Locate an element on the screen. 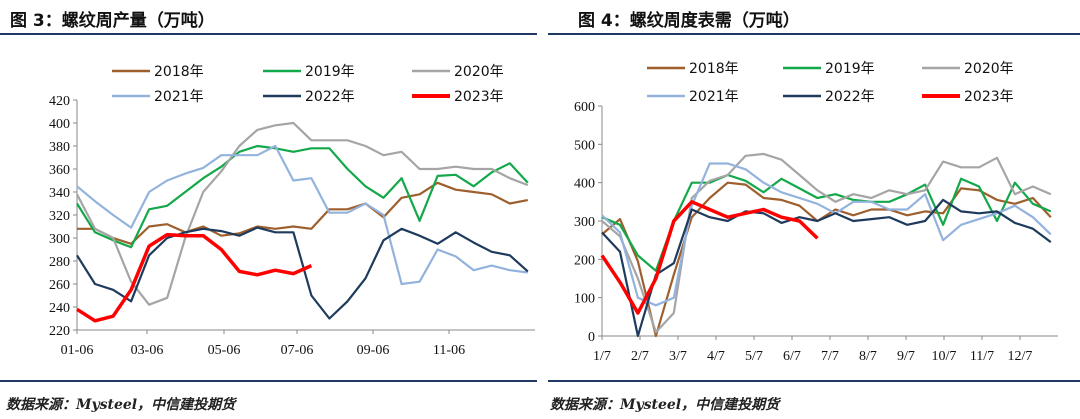 Image resolution: width=1080 pixels, height=419 pixels. x-tick-label: 3/7 is located at coordinates (678, 356).